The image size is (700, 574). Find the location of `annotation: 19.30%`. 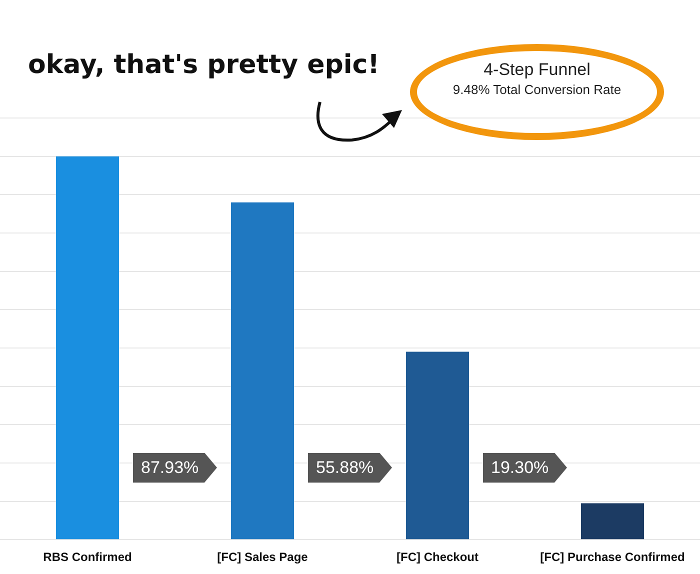

annotation: 19.30% is located at coordinates (525, 467).